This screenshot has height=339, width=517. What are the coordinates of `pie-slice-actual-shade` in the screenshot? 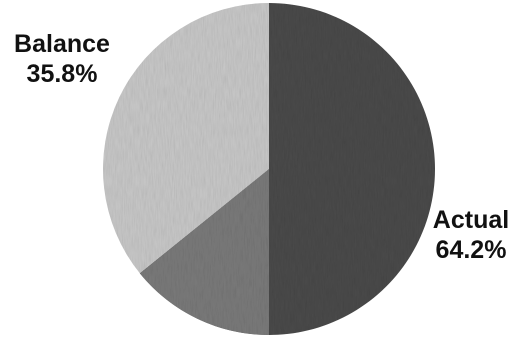 It's located at (204, 252).